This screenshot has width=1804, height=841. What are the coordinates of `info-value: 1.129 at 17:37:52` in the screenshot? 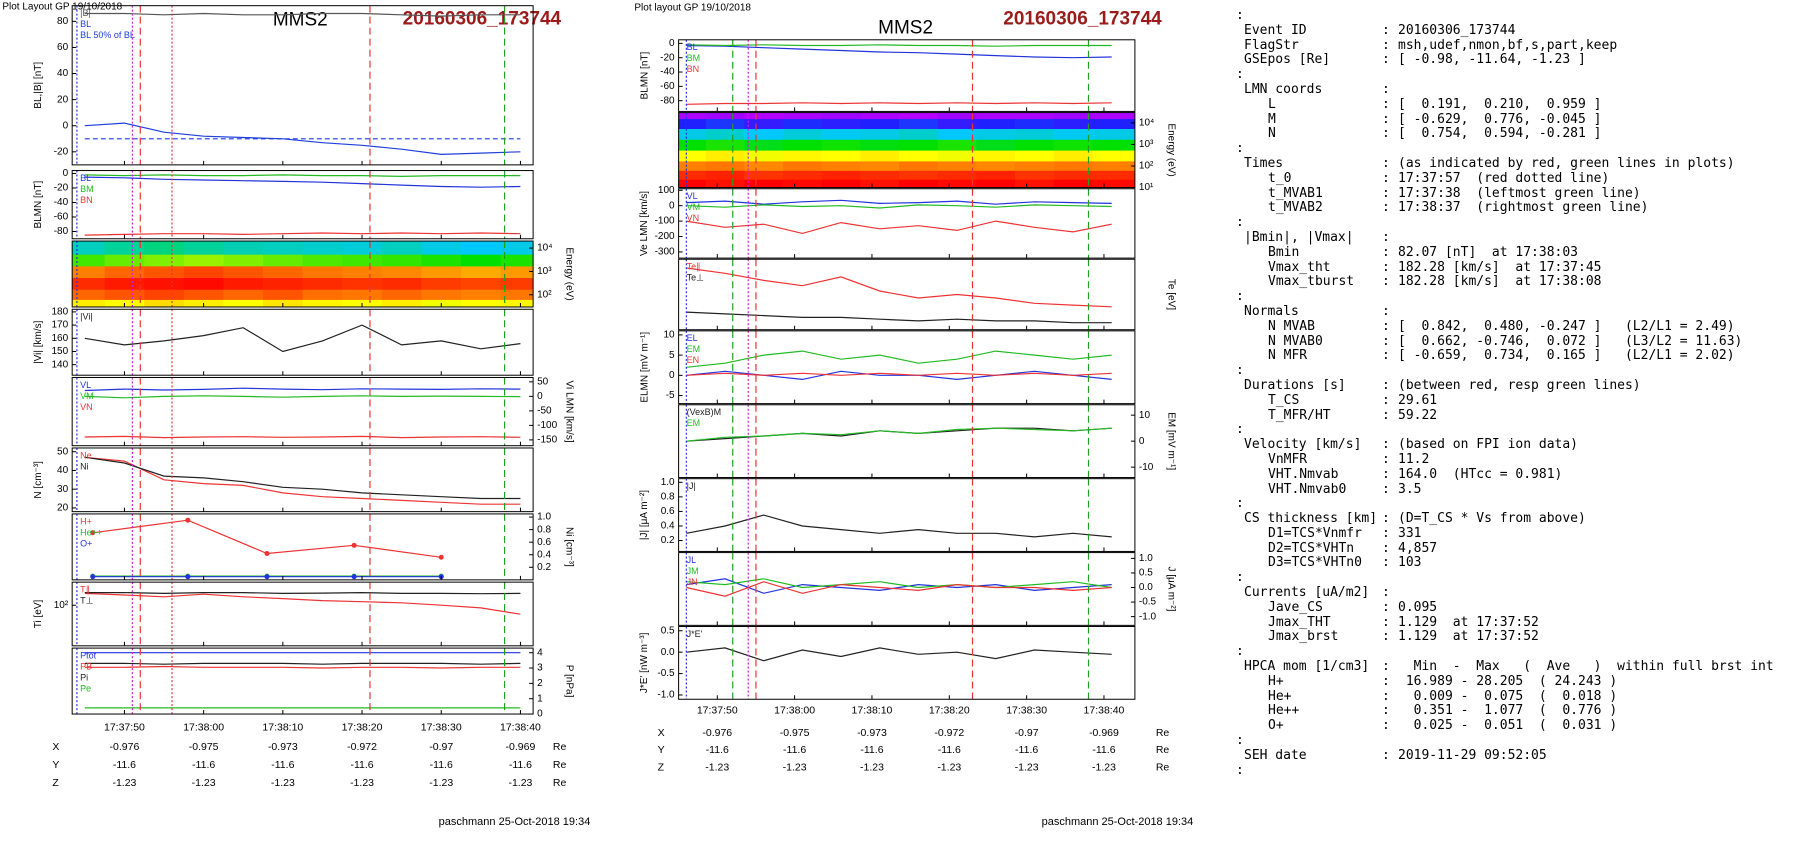 It's located at (1468, 637).